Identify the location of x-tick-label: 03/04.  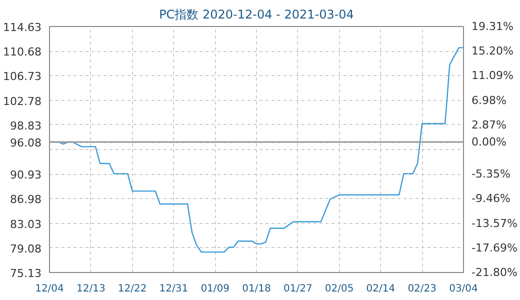
(463, 289).